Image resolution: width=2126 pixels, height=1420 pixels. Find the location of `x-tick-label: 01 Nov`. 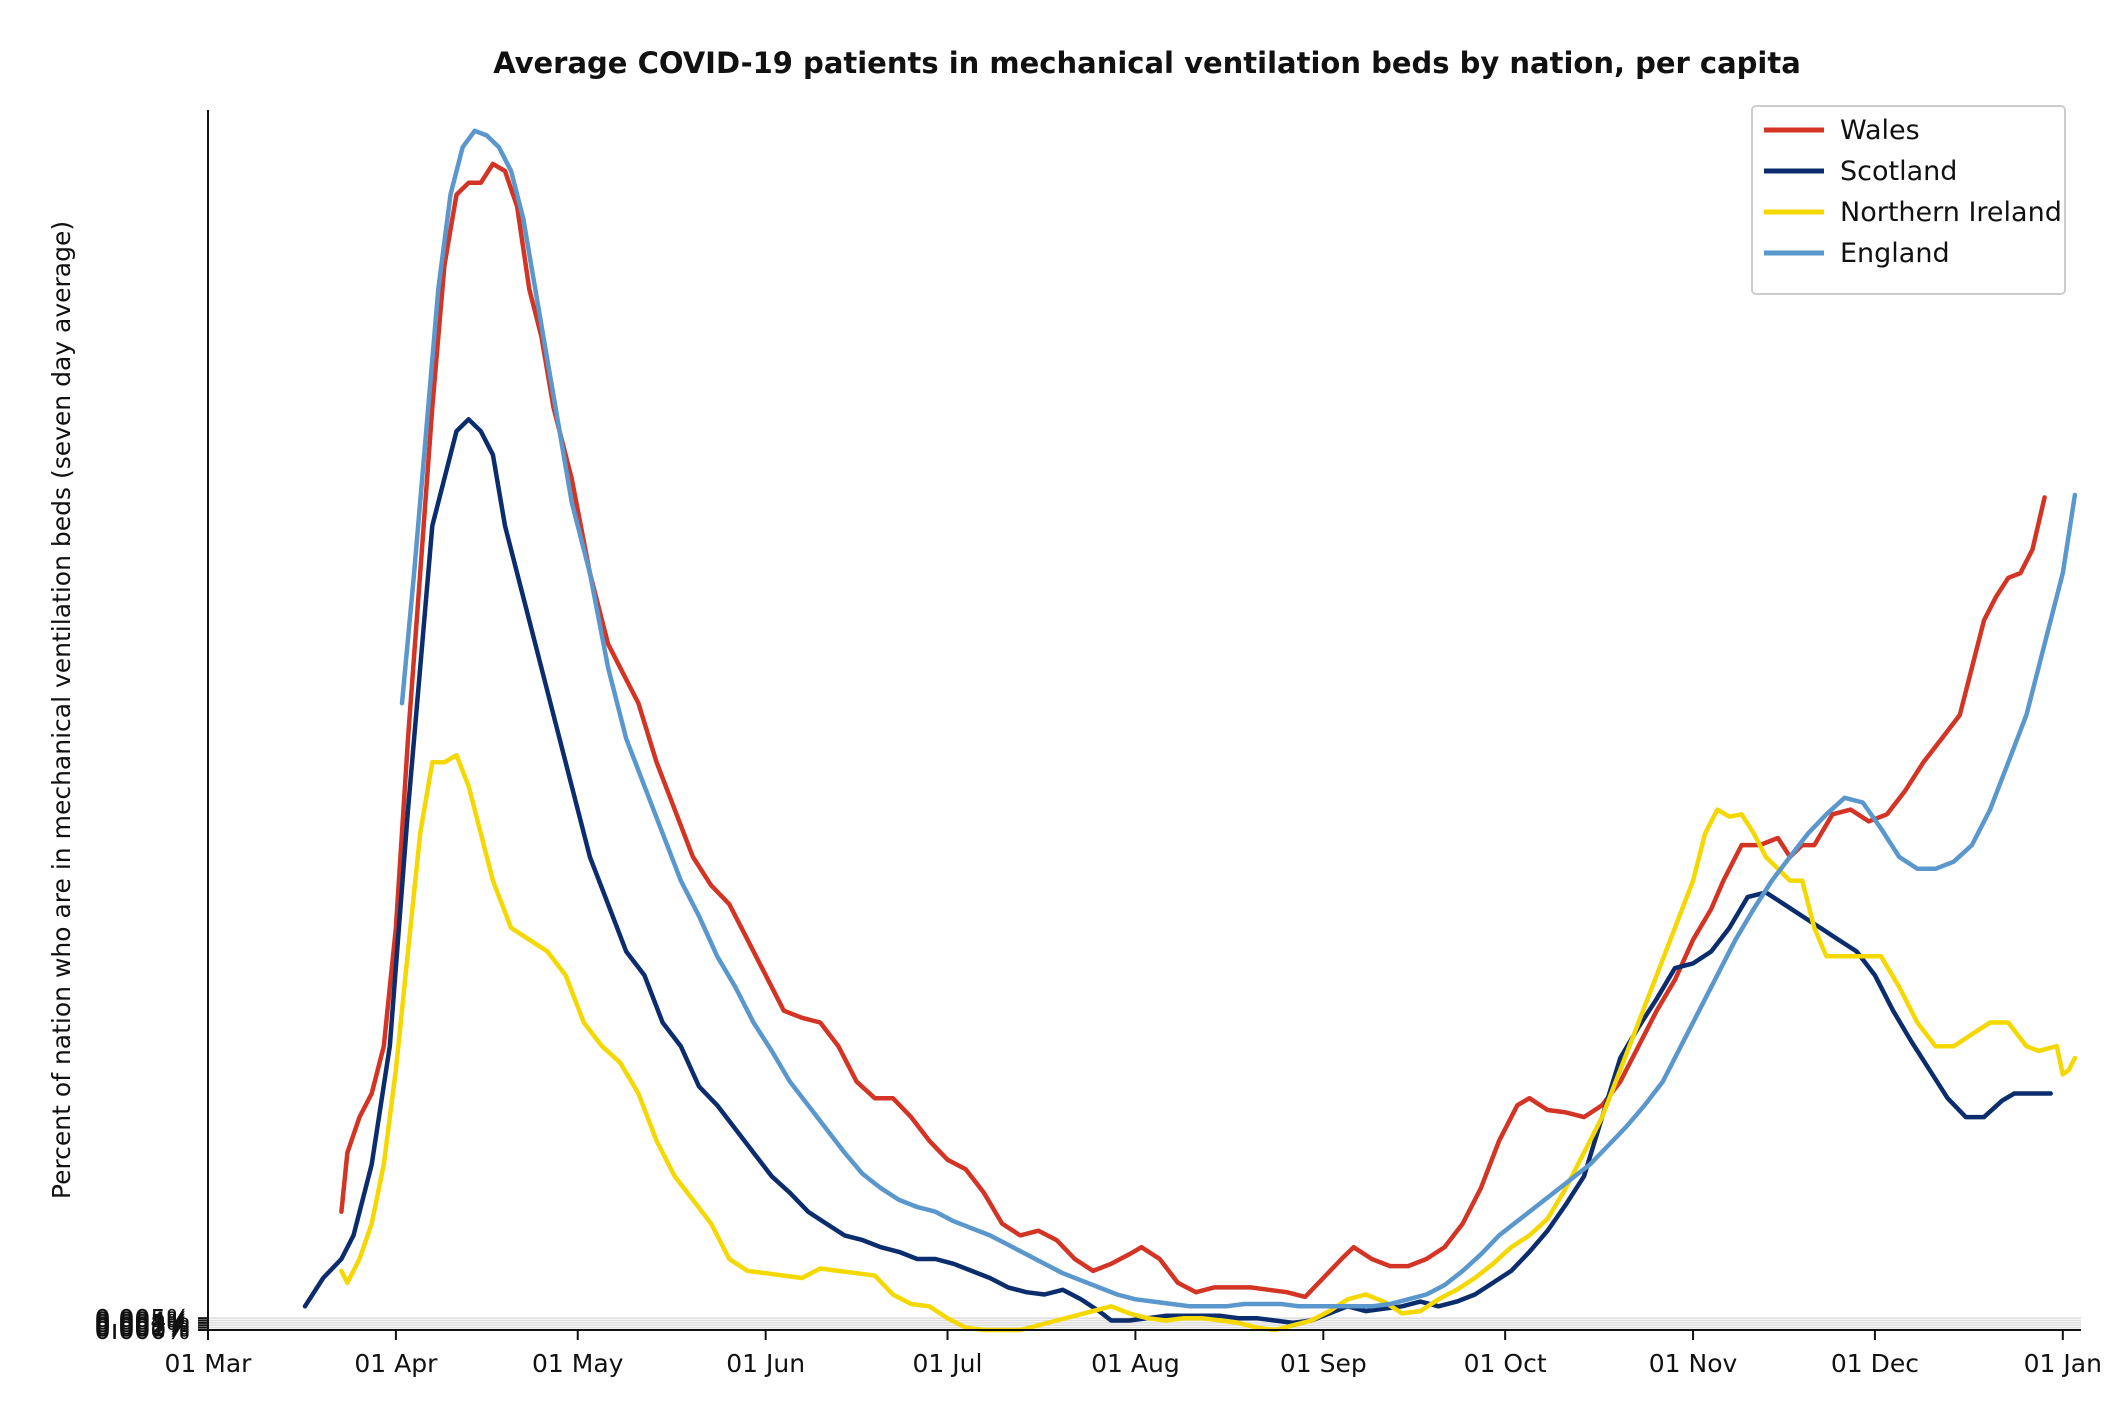

x-tick-label: 01 Nov is located at coordinates (1693, 1363).